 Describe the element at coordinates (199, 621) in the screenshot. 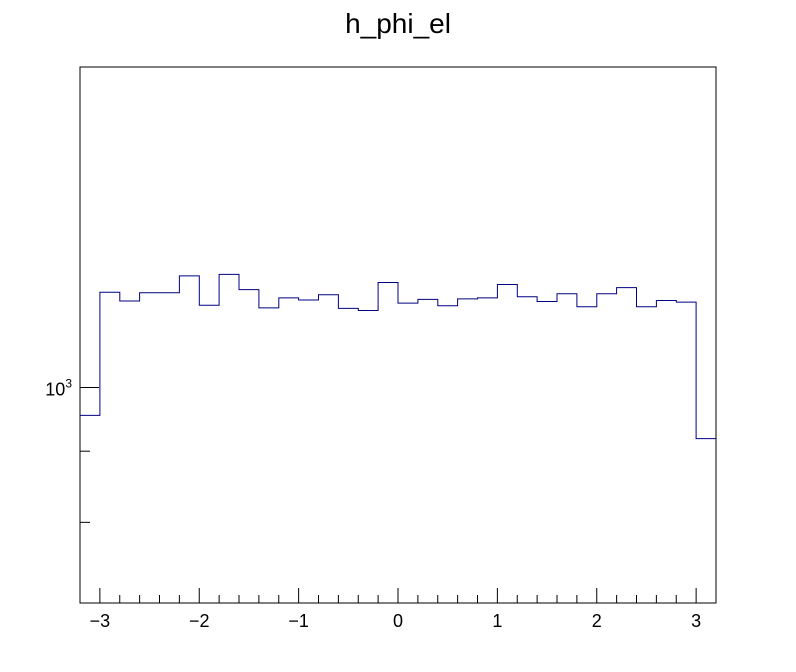

I see `x-tick-label: −2` at that location.